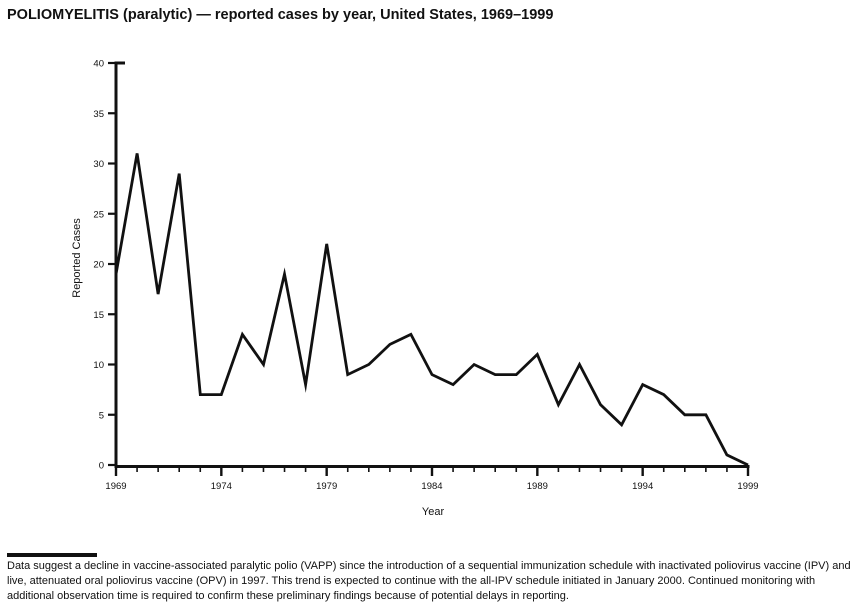 The height and width of the screenshot is (609, 858). I want to click on x-axis-title: Year, so click(433, 512).